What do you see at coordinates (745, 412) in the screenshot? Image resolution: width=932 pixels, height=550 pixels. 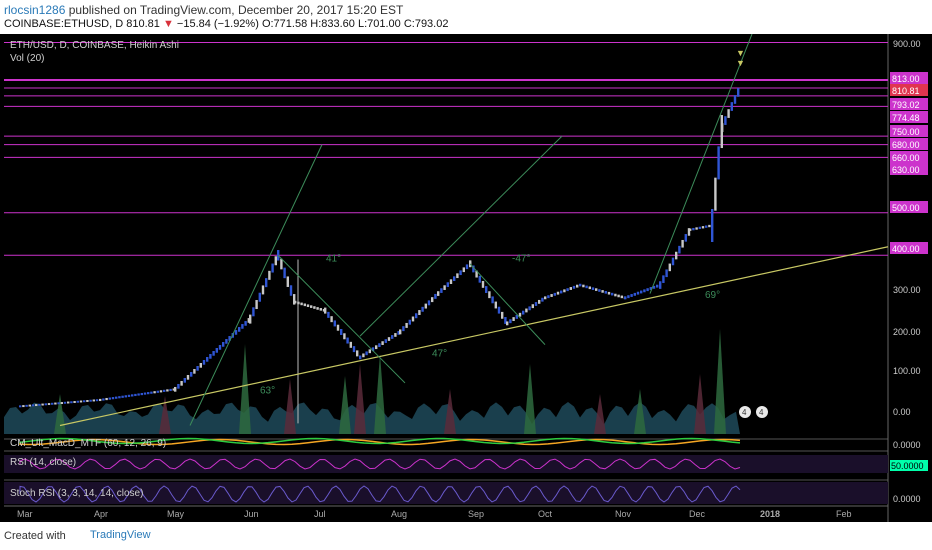 I see `badge-circle` at bounding box center [745, 412].